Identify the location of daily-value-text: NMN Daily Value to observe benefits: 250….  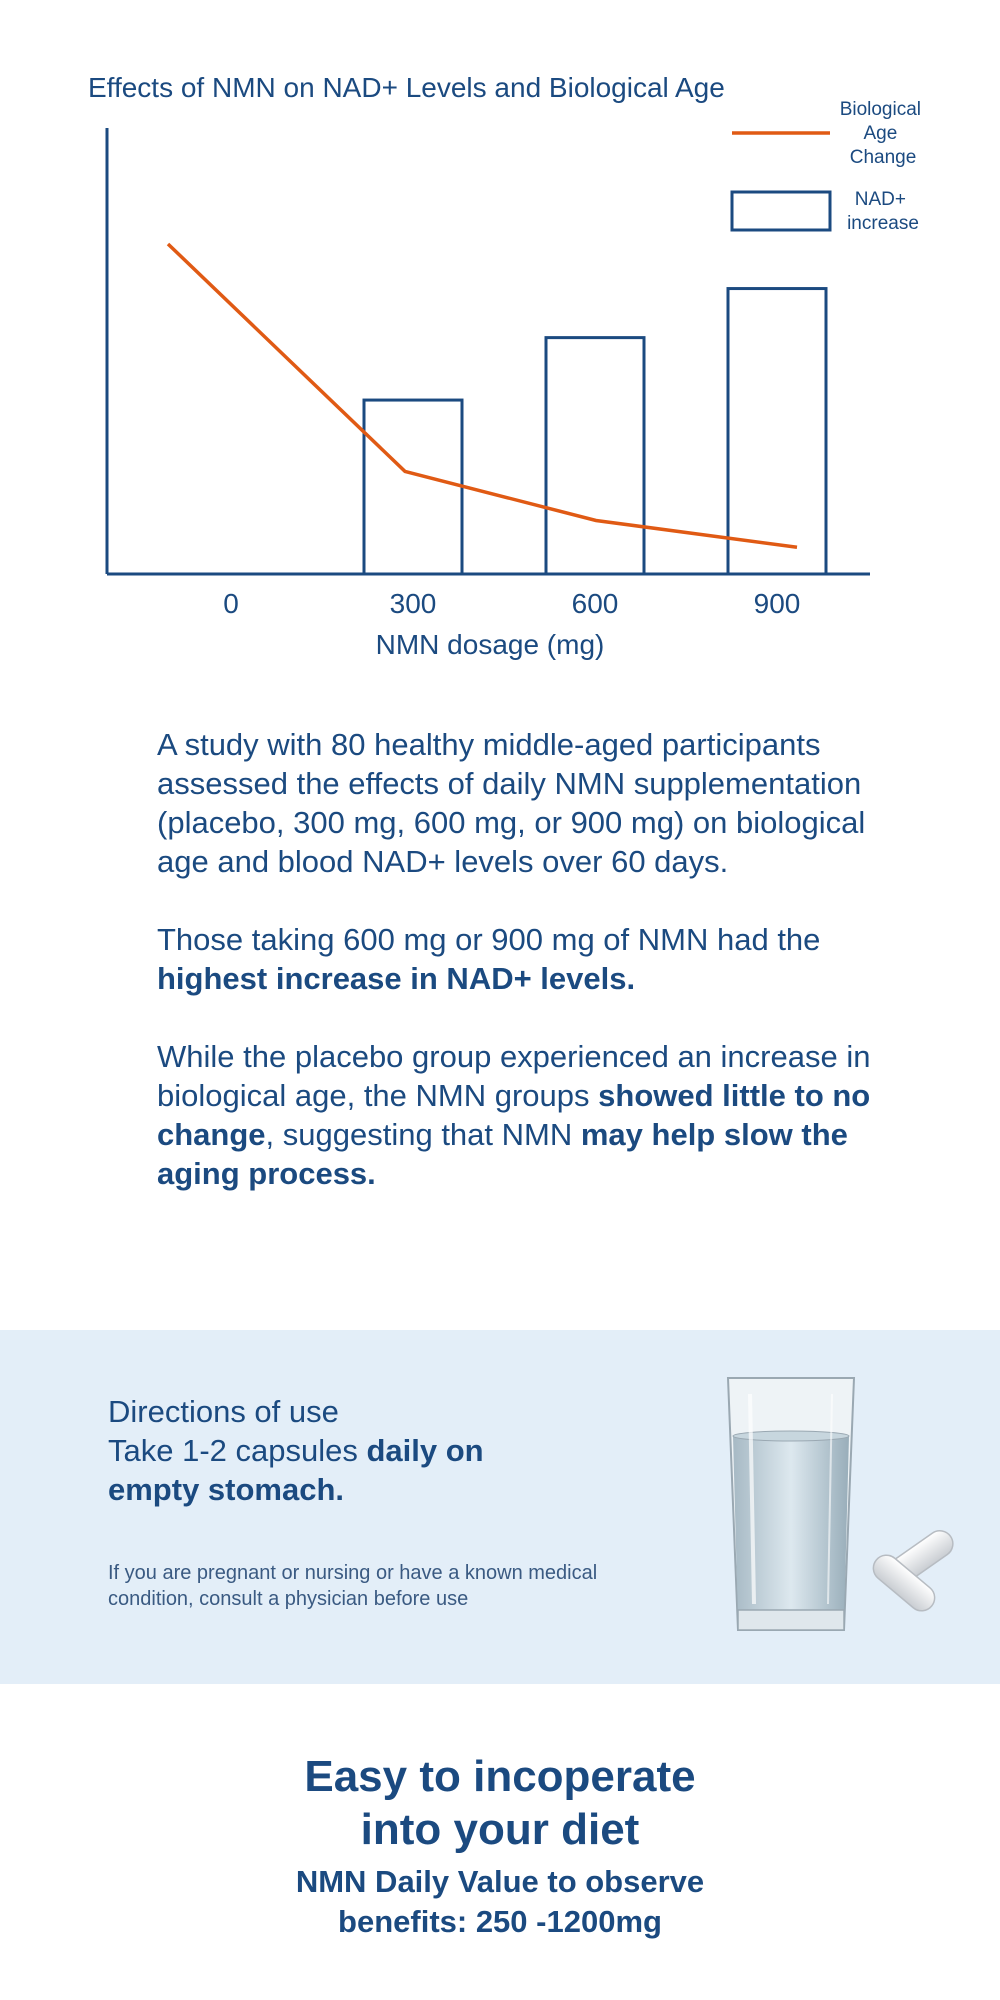
(500, 1901).